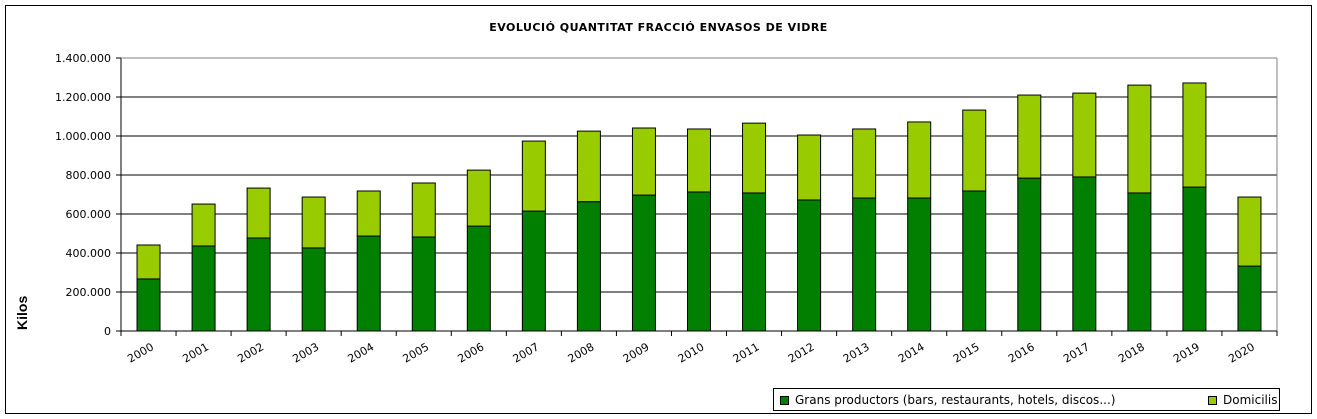 This screenshot has width=1317, height=419. What do you see at coordinates (746, 352) in the screenshot?
I see `x-tick-label: 2011` at bounding box center [746, 352].